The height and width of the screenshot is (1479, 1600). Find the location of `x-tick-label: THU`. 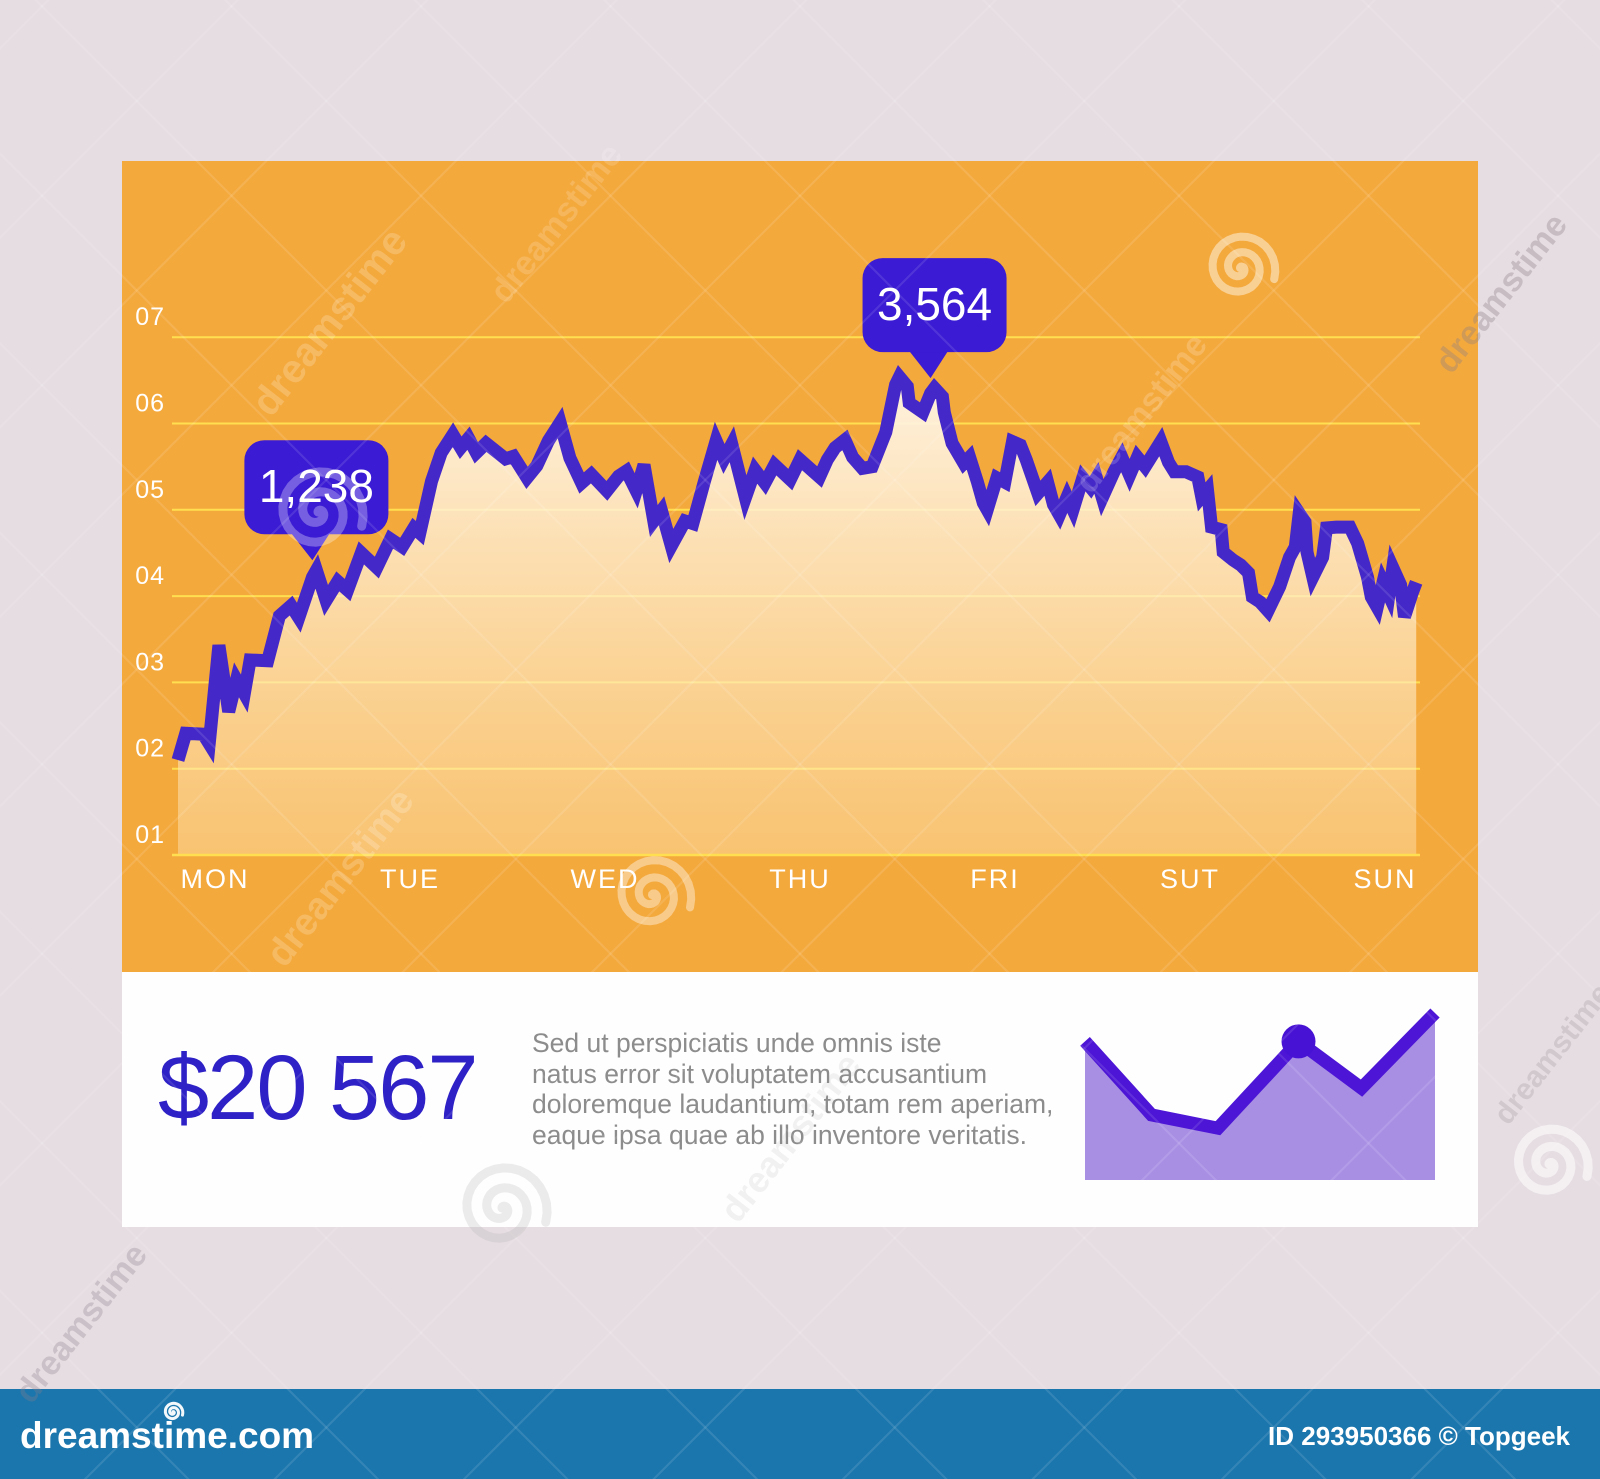

x-tick-label: THU is located at coordinates (800, 879).